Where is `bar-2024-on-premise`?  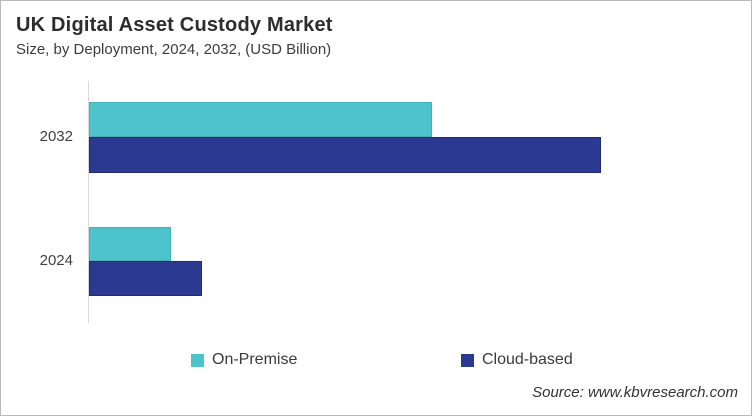
bar-2024-on-premise is located at coordinates (130, 244).